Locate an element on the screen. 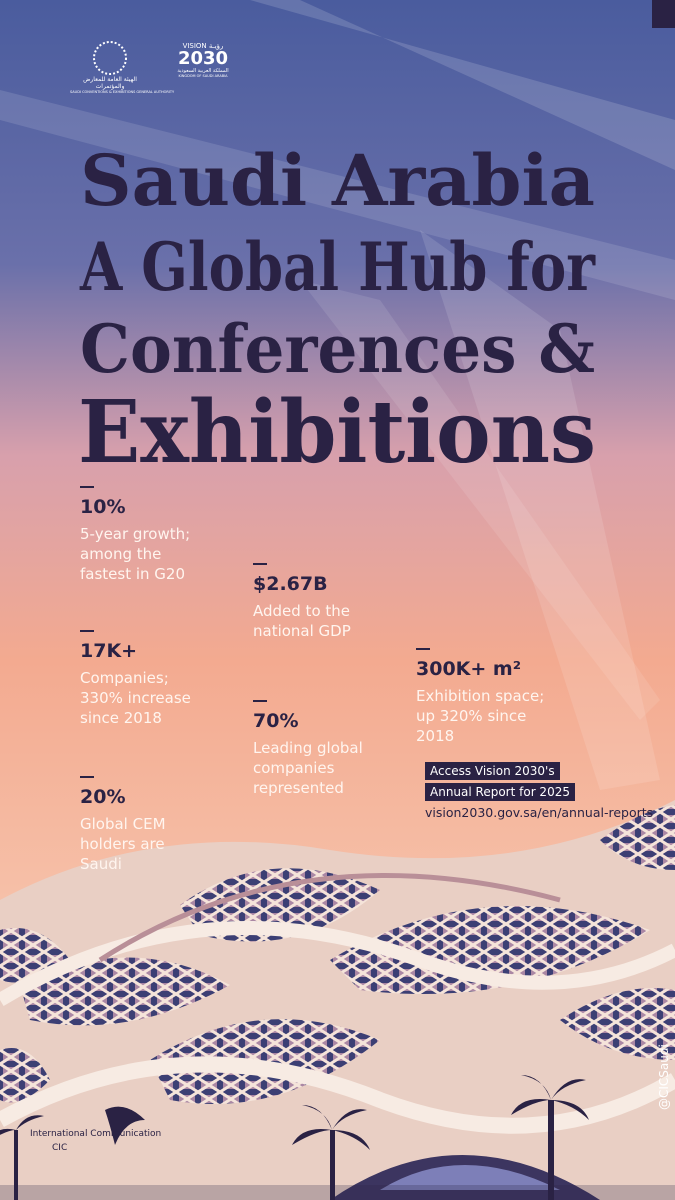 This screenshot has width=675, height=1200. stat-value: 17K+ is located at coordinates (109, 651).